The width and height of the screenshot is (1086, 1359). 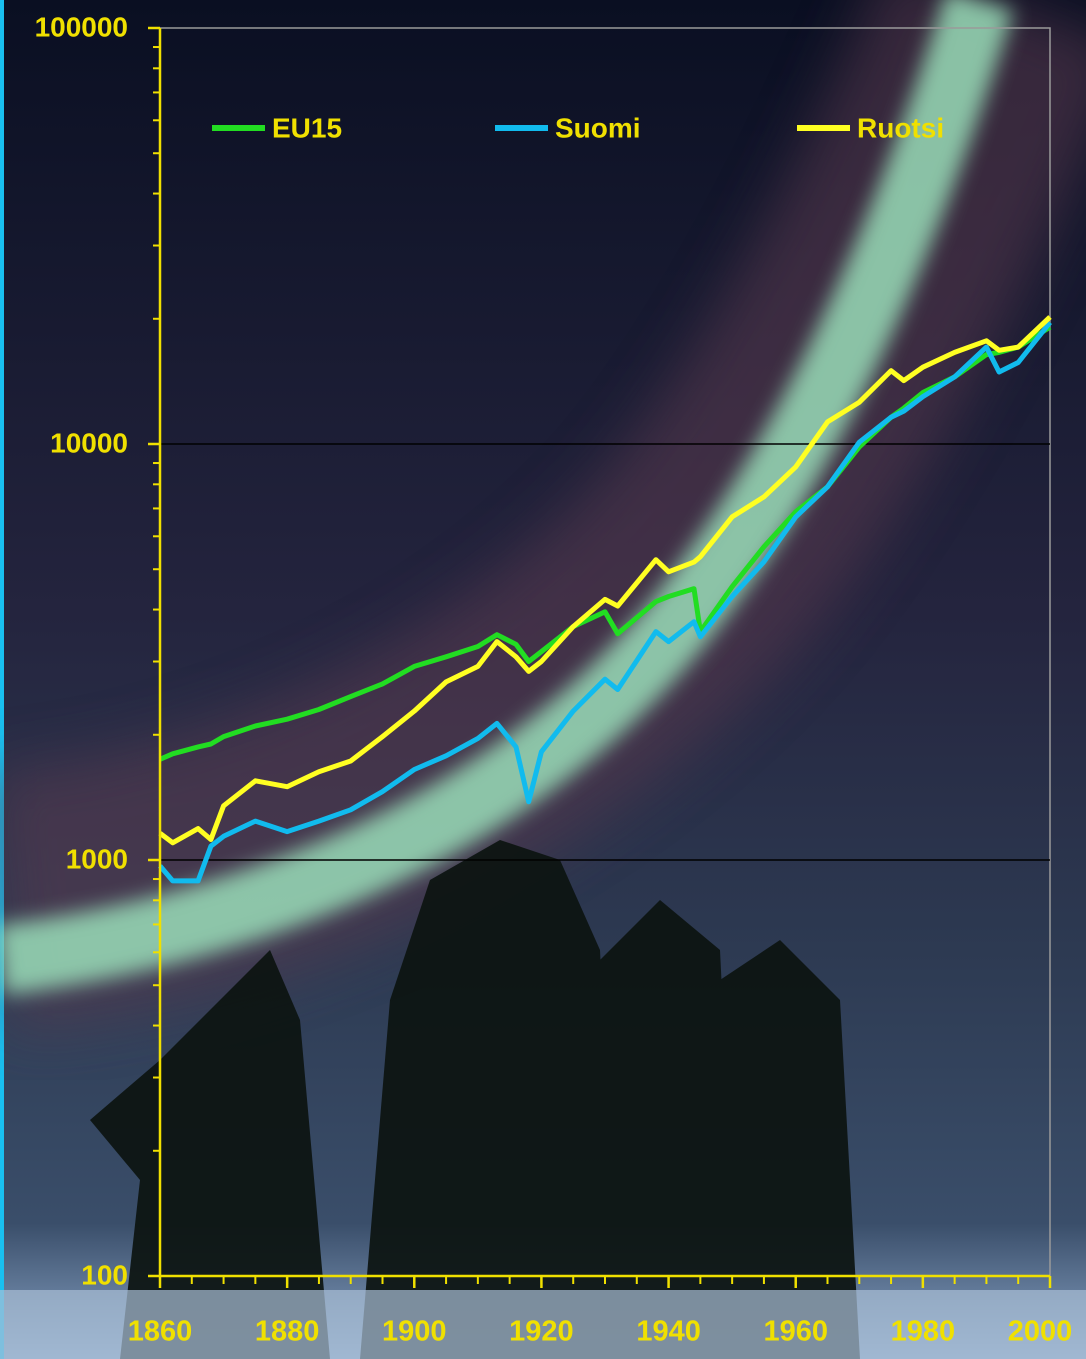 What do you see at coordinates (598, 127) in the screenshot?
I see `legend-label: Suomi` at bounding box center [598, 127].